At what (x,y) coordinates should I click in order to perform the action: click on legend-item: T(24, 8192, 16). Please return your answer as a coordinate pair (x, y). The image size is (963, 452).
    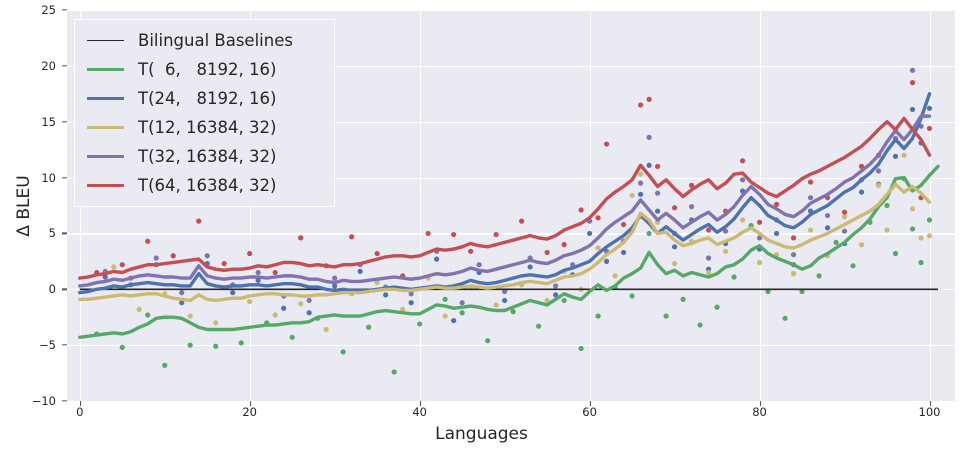
    Looking at the image, I should click on (204, 98).